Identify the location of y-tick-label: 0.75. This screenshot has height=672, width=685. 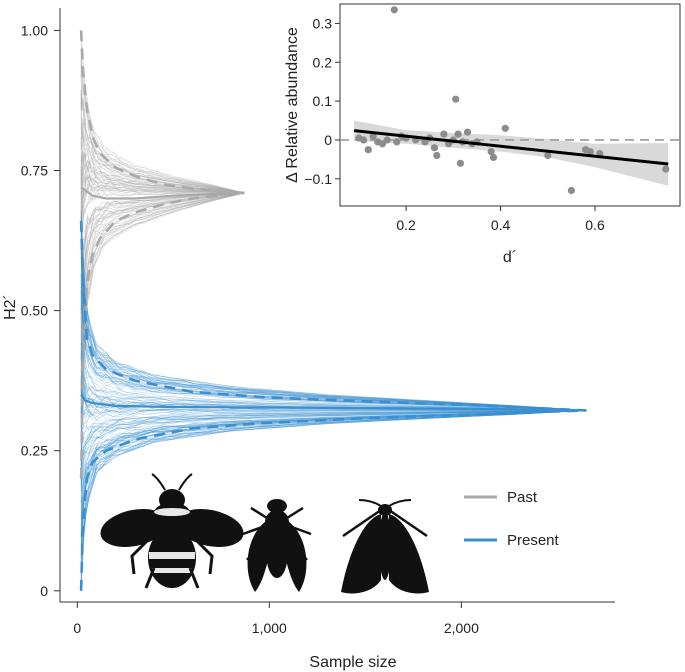
(34, 171).